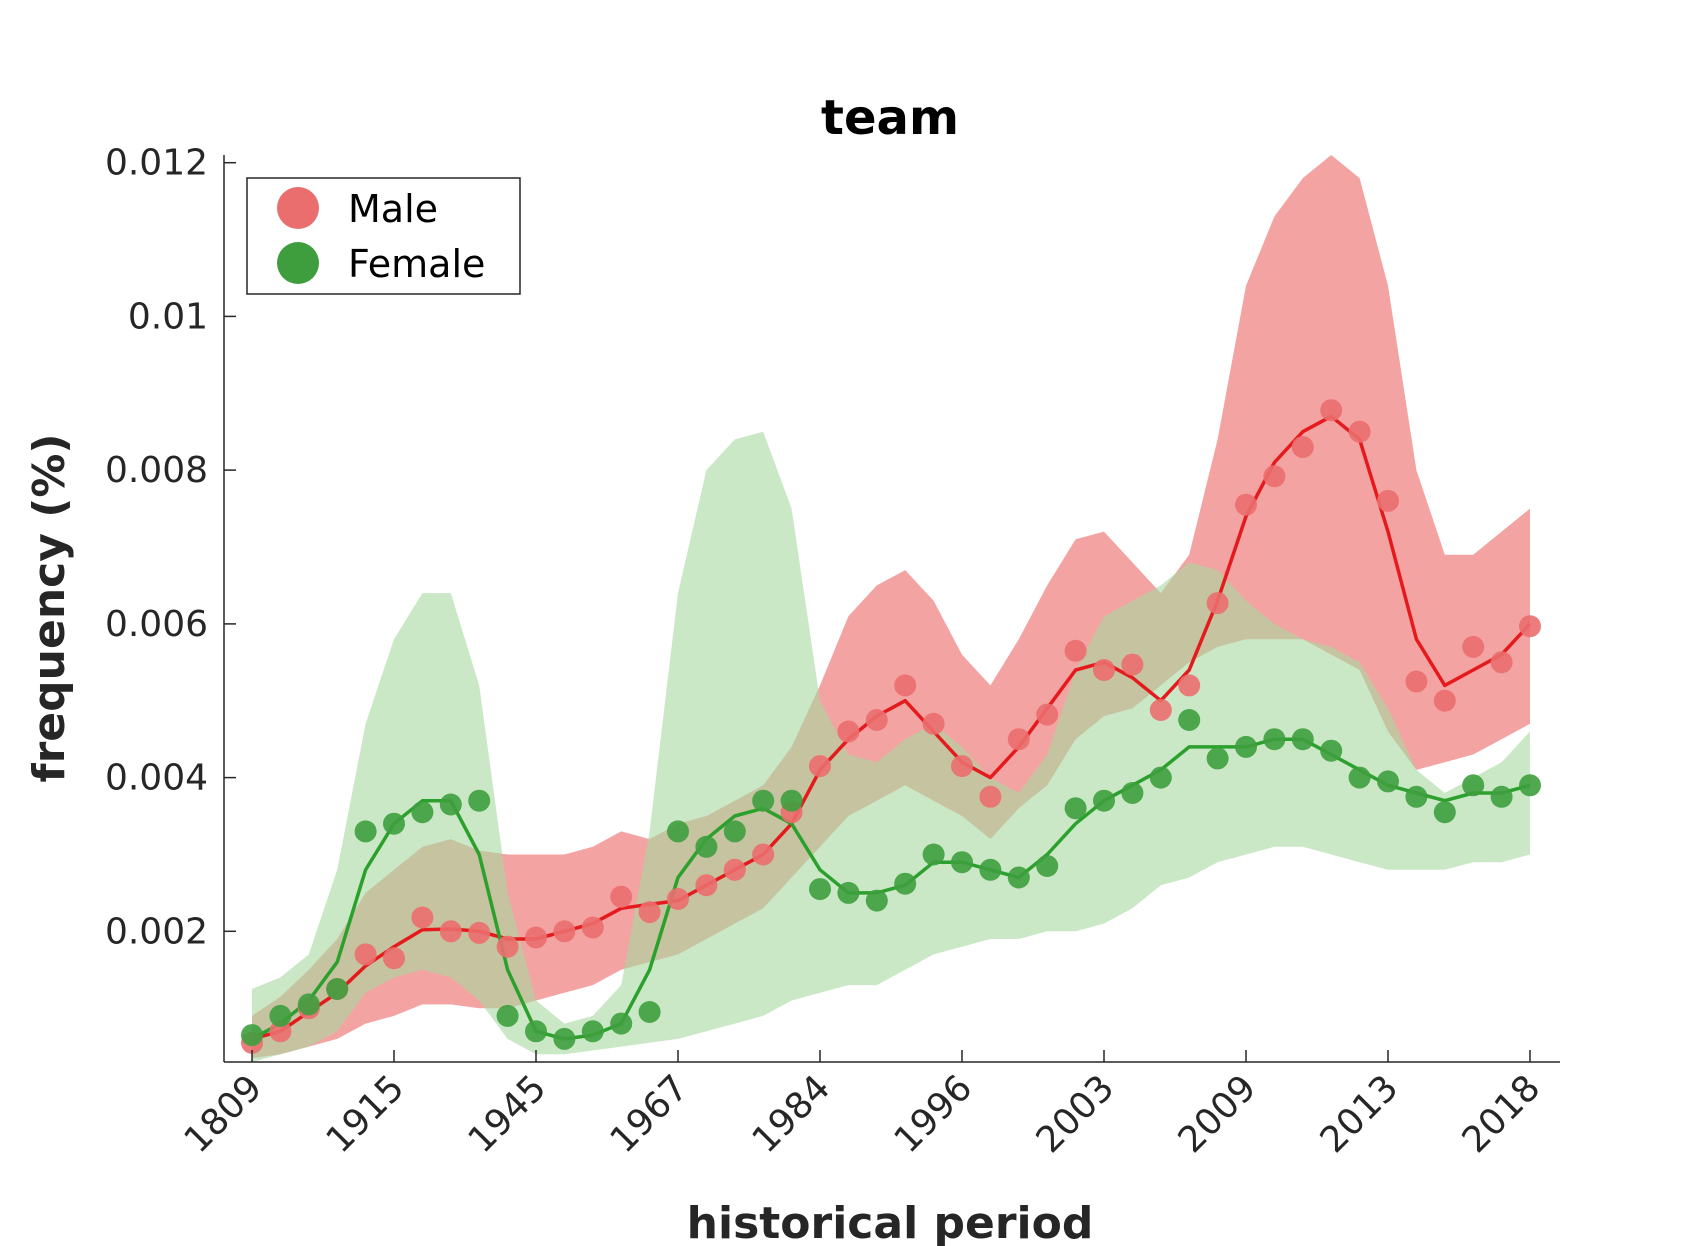 Image resolution: width=1700 pixels, height=1246 pixels. What do you see at coordinates (890, 1222) in the screenshot?
I see `x-axis-title: historical period` at bounding box center [890, 1222].